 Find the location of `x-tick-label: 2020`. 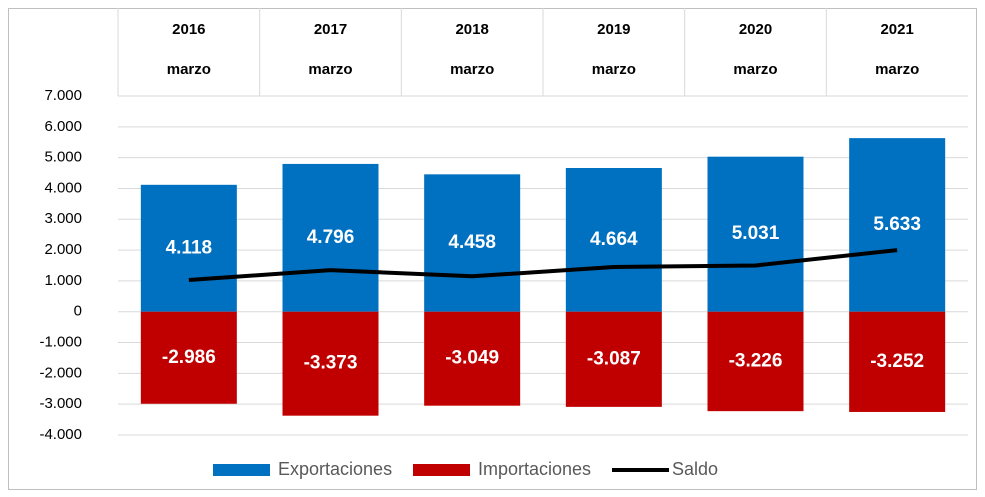

x-tick-label: 2020 is located at coordinates (755, 29).